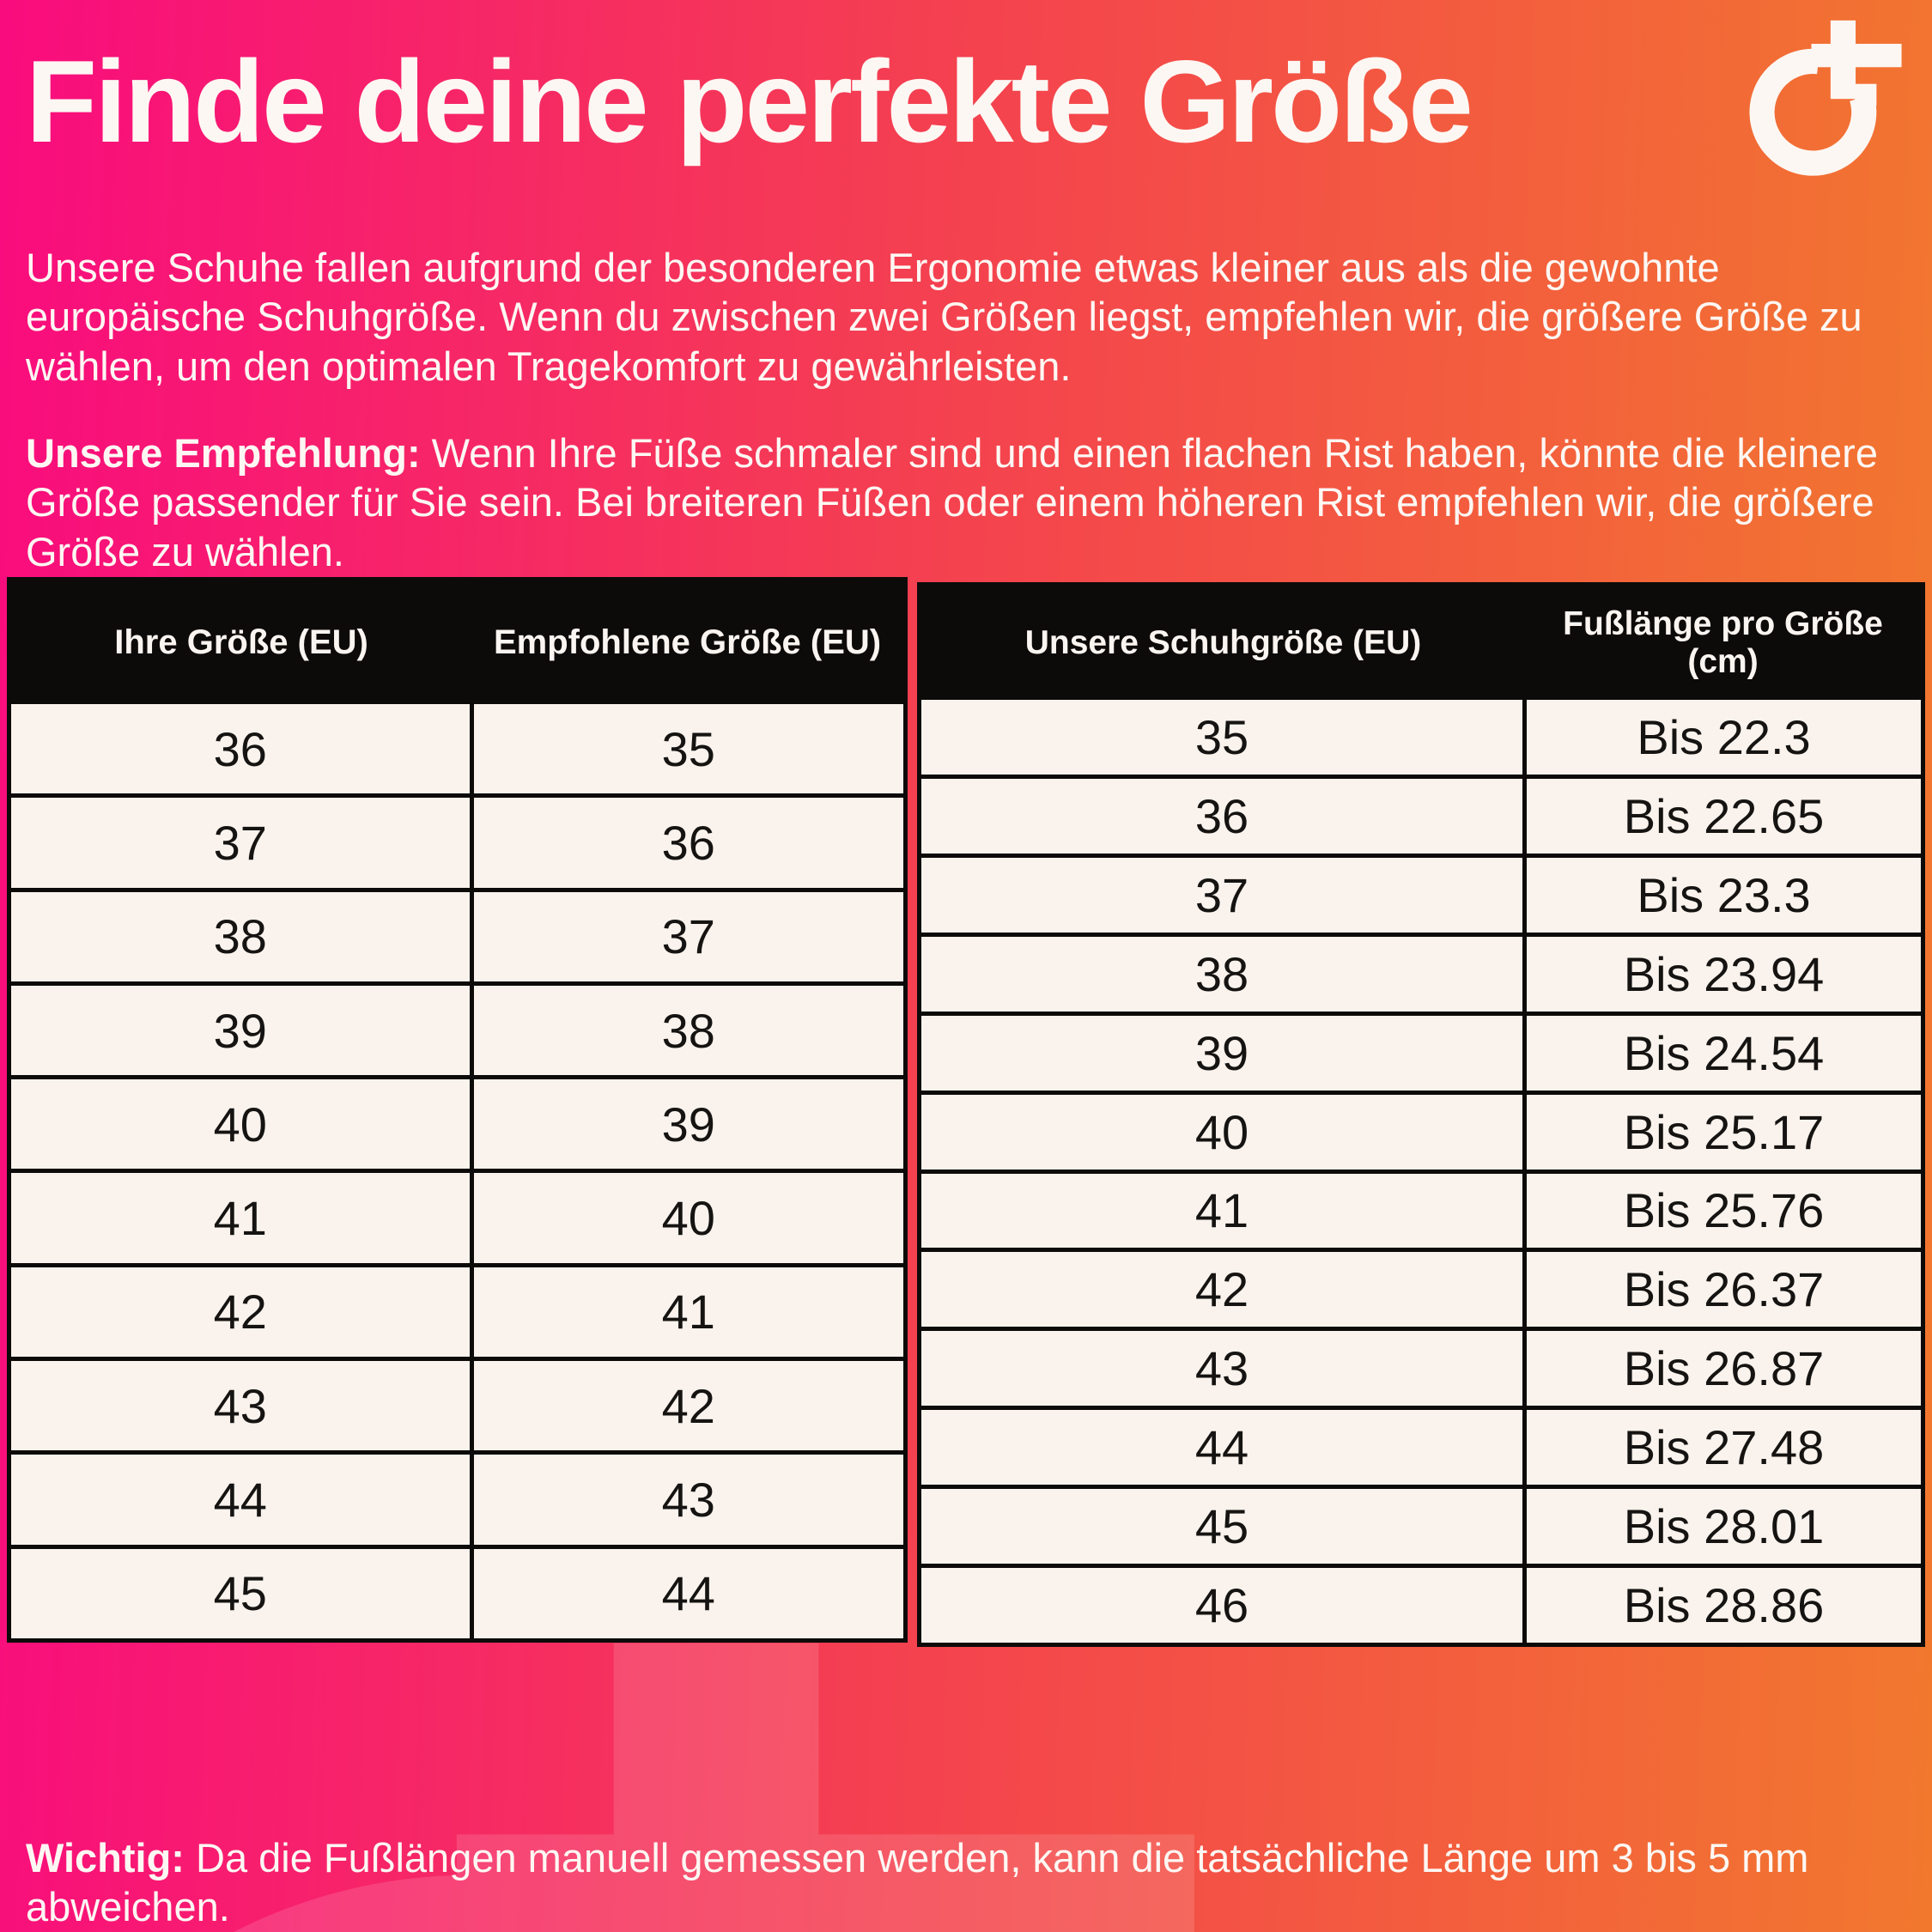  Describe the element at coordinates (1221, 1605) in the screenshot. I see `table-cell: 46` at that location.